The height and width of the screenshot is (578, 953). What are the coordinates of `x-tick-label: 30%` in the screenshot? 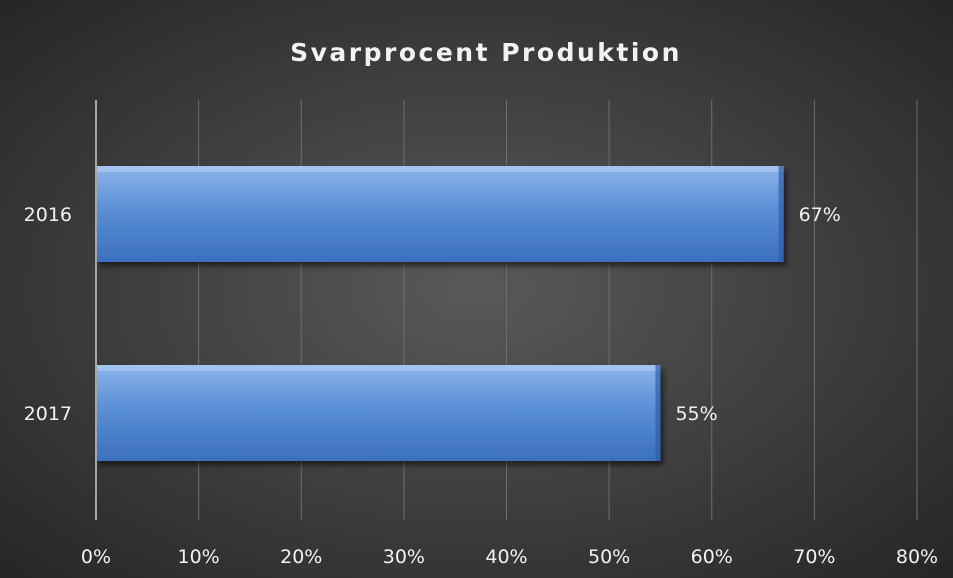 It's located at (404, 557).